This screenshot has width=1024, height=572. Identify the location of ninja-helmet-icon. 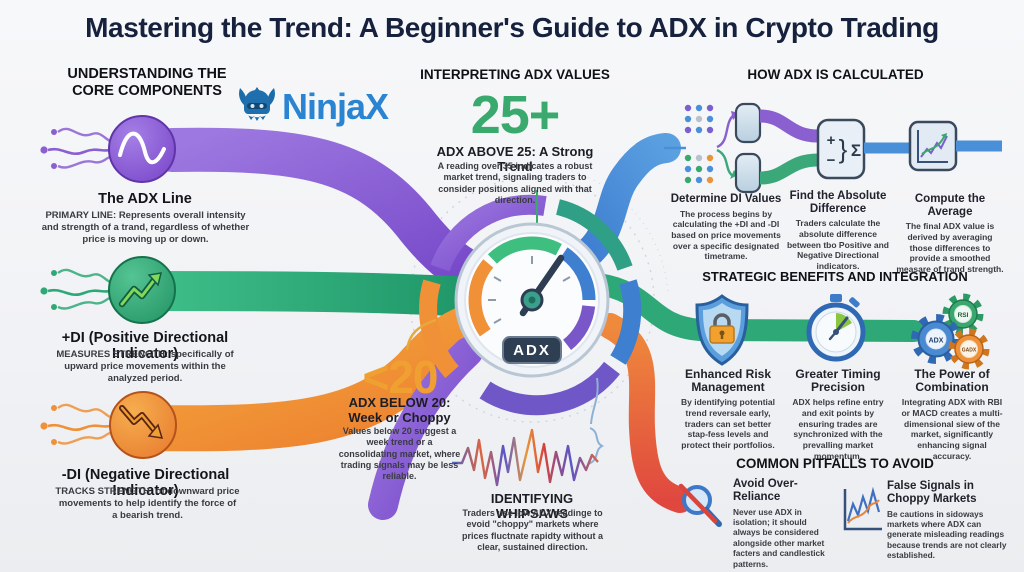
(257, 104).